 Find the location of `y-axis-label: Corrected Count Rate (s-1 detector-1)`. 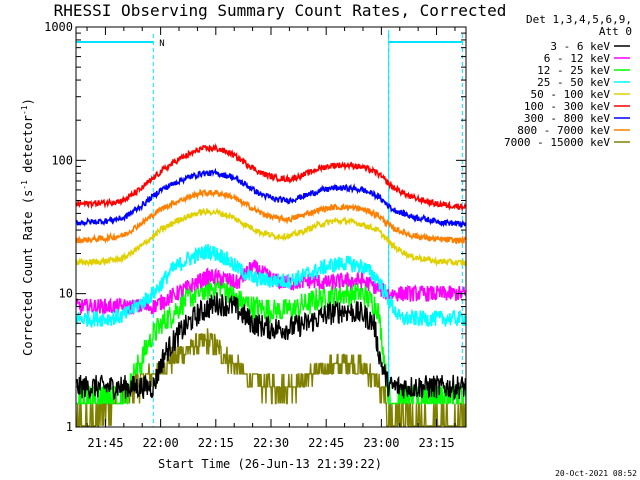

y-axis-label: Corrected Count Rate (s-1 detector-1) is located at coordinates (27, 227).